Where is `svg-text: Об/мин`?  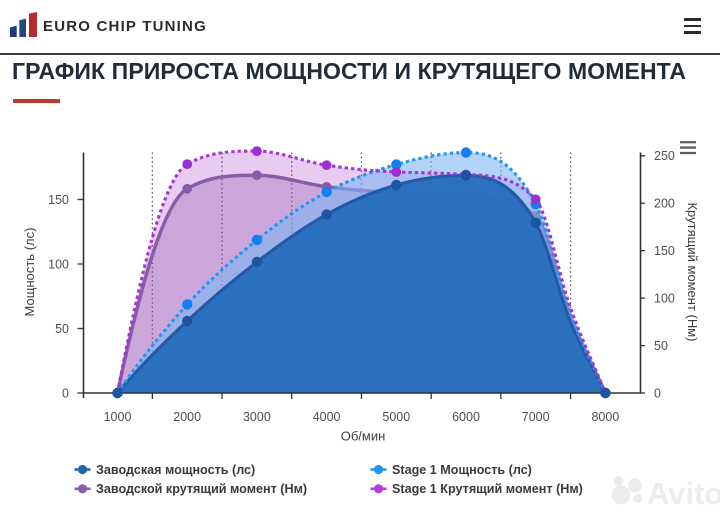 svg-text: Об/мин is located at coordinates (363, 436).